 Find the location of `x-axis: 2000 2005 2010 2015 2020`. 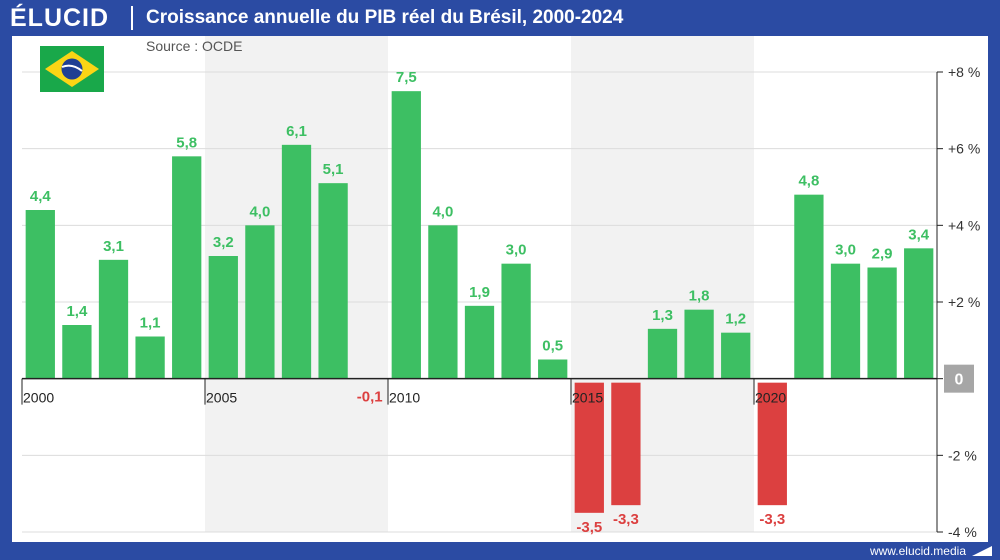

x-axis: 2000 2005 2010 2015 2020 is located at coordinates (479, 391).